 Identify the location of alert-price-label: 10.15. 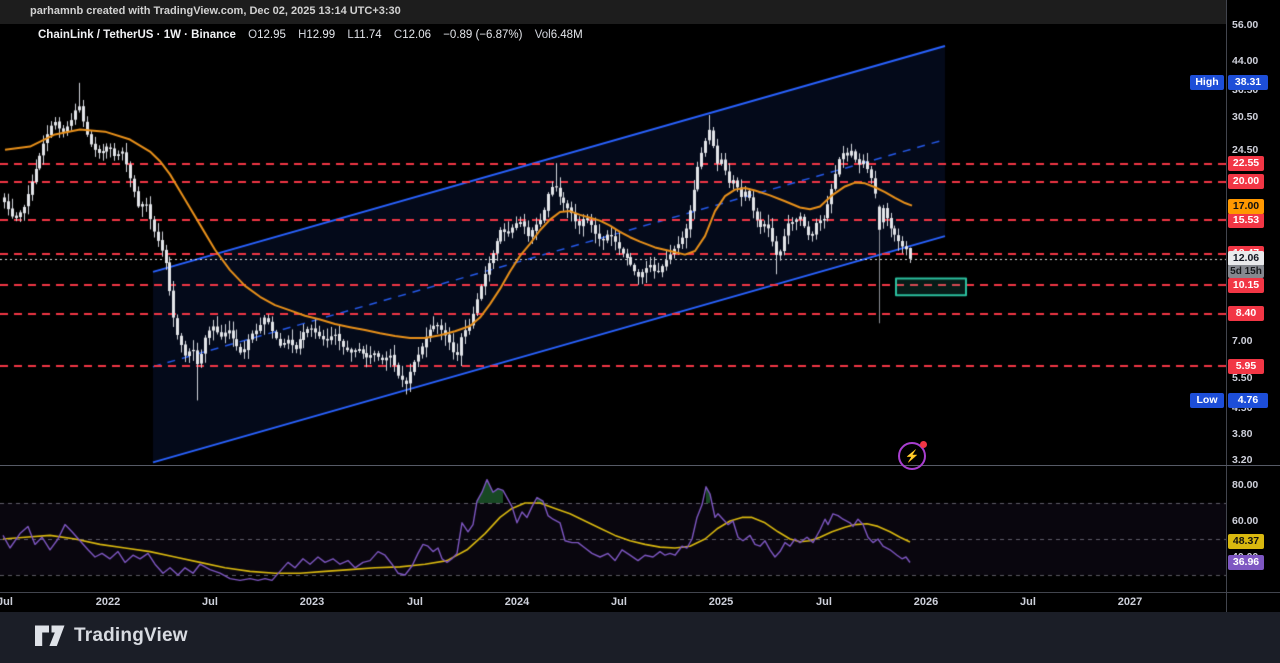
(1246, 285).